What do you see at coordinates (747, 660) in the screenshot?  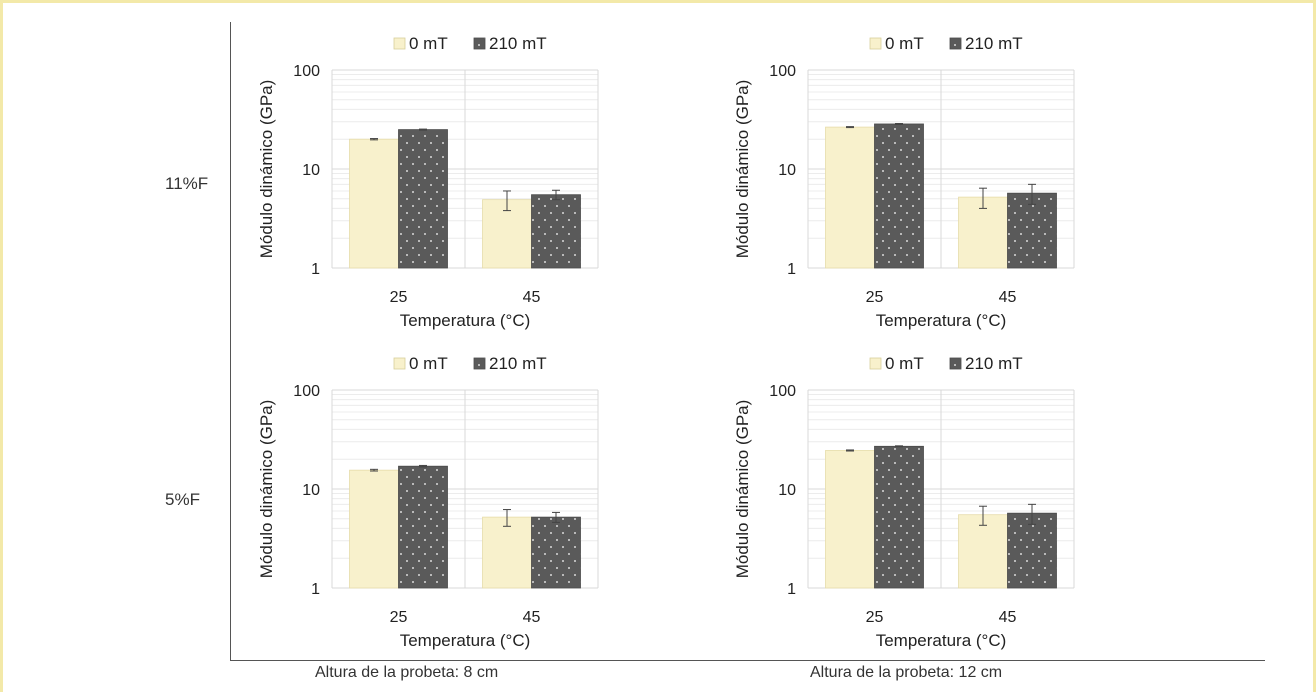 I see `figure-bottom-axis-line` at bounding box center [747, 660].